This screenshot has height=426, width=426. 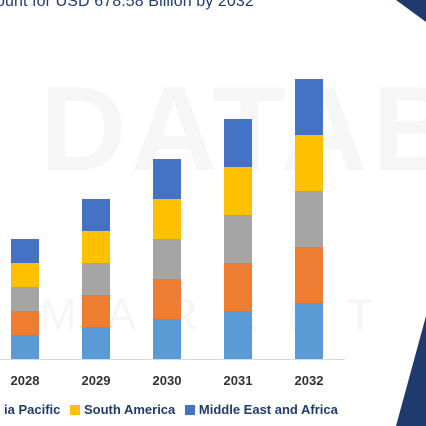 I want to click on legend-item-south-america: South America, so click(x=122, y=409).